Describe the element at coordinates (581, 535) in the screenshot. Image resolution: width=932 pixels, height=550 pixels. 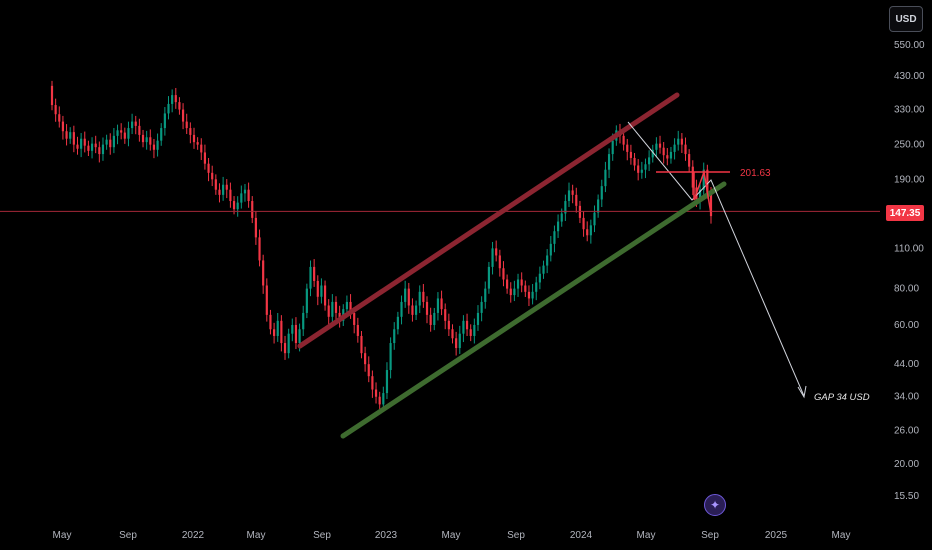
I see `time-tick: 2024` at that location.